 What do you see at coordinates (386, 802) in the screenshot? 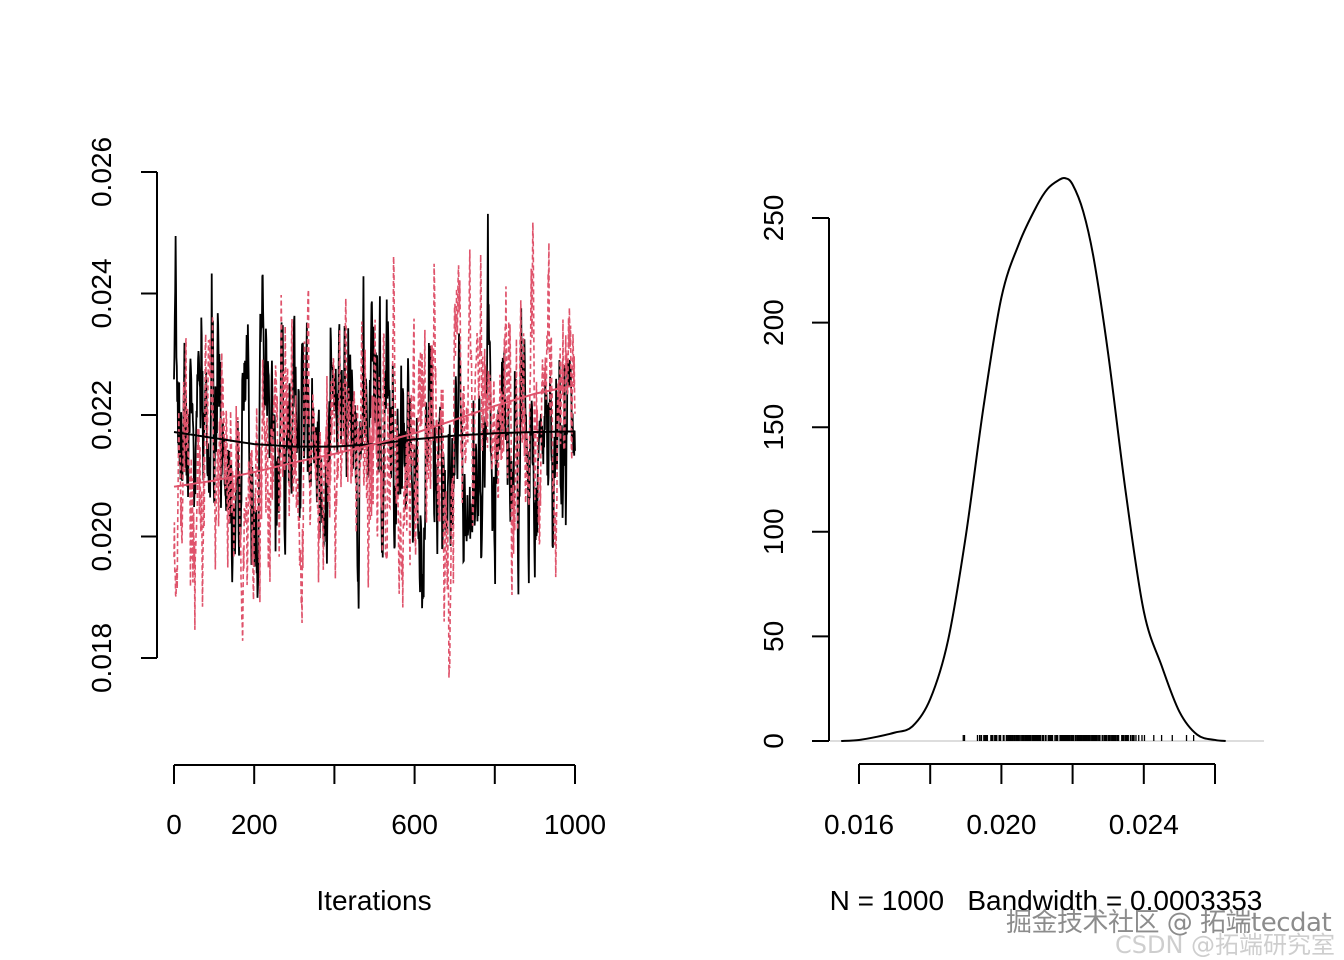
I see `trace-x-axis: 0 200 600 1000` at bounding box center [386, 802].